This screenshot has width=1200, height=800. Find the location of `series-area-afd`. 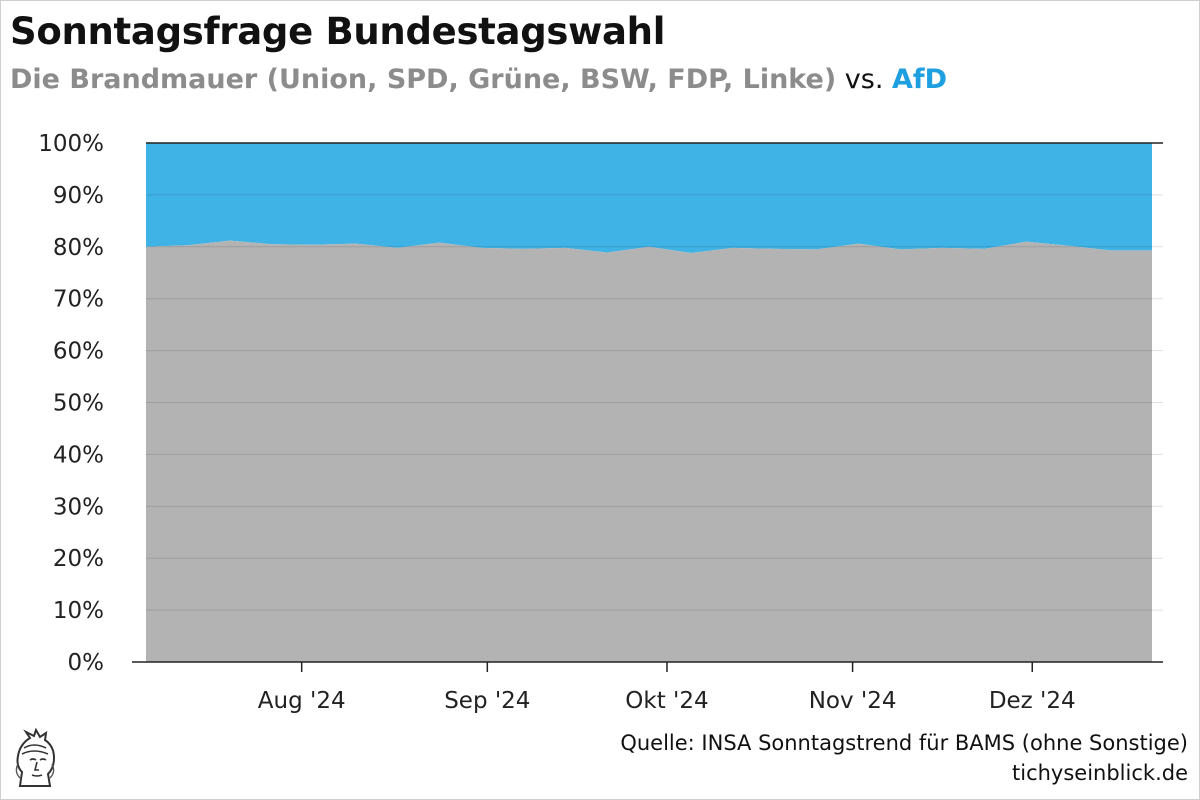

series-area-afd is located at coordinates (649, 198).